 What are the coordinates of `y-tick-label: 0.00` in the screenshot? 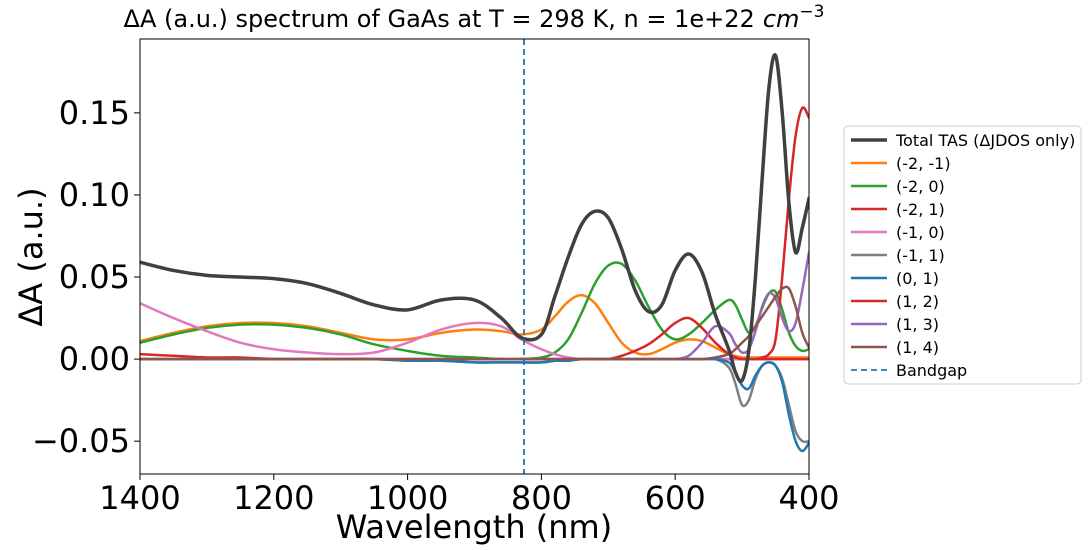 It's located at (94, 359).